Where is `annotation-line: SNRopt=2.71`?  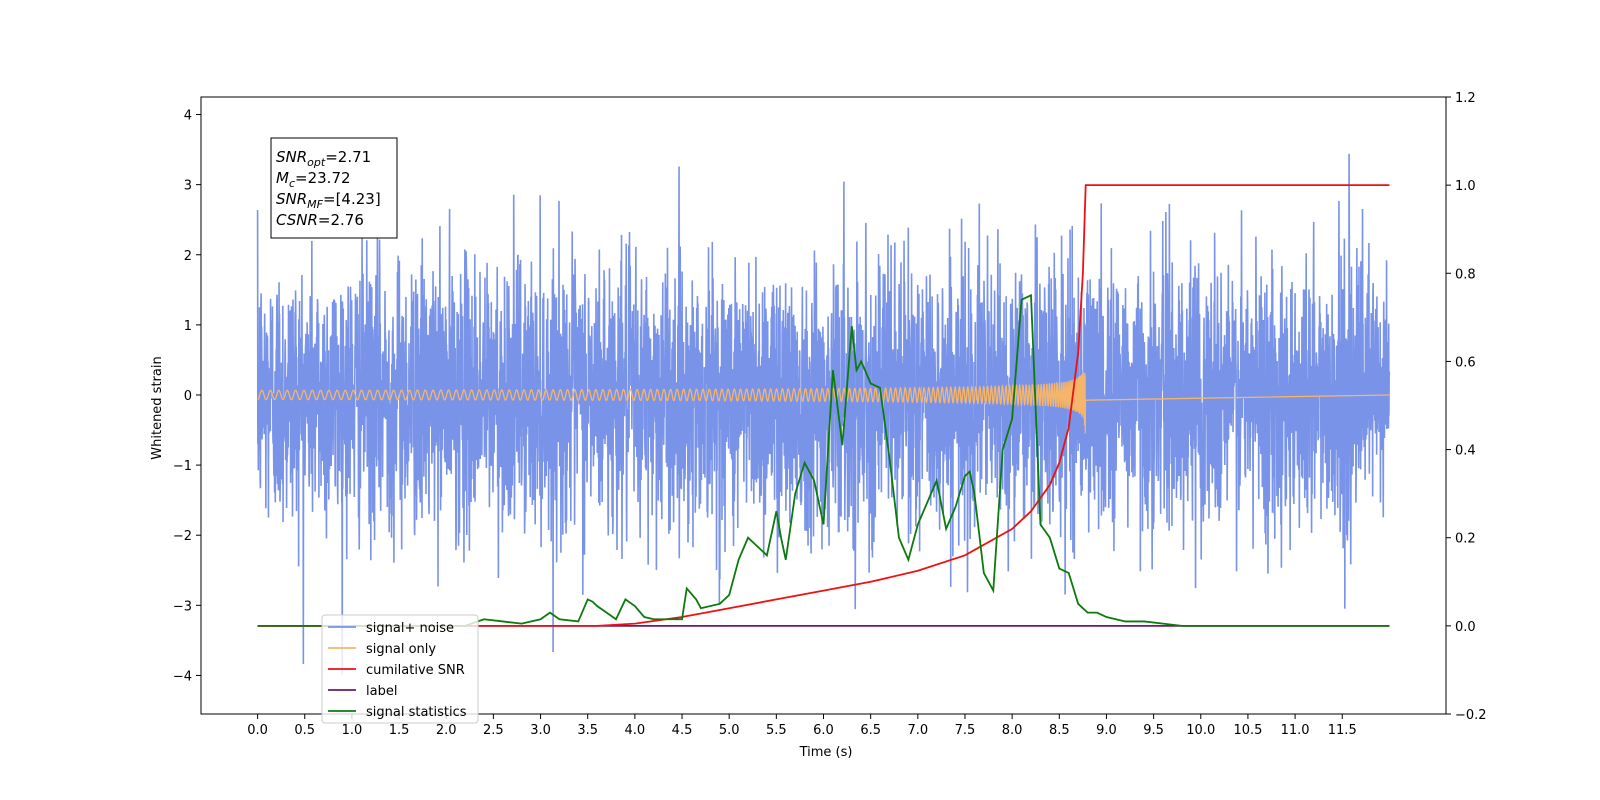 annotation-line: SNRopt=2.71 is located at coordinates (323, 158).